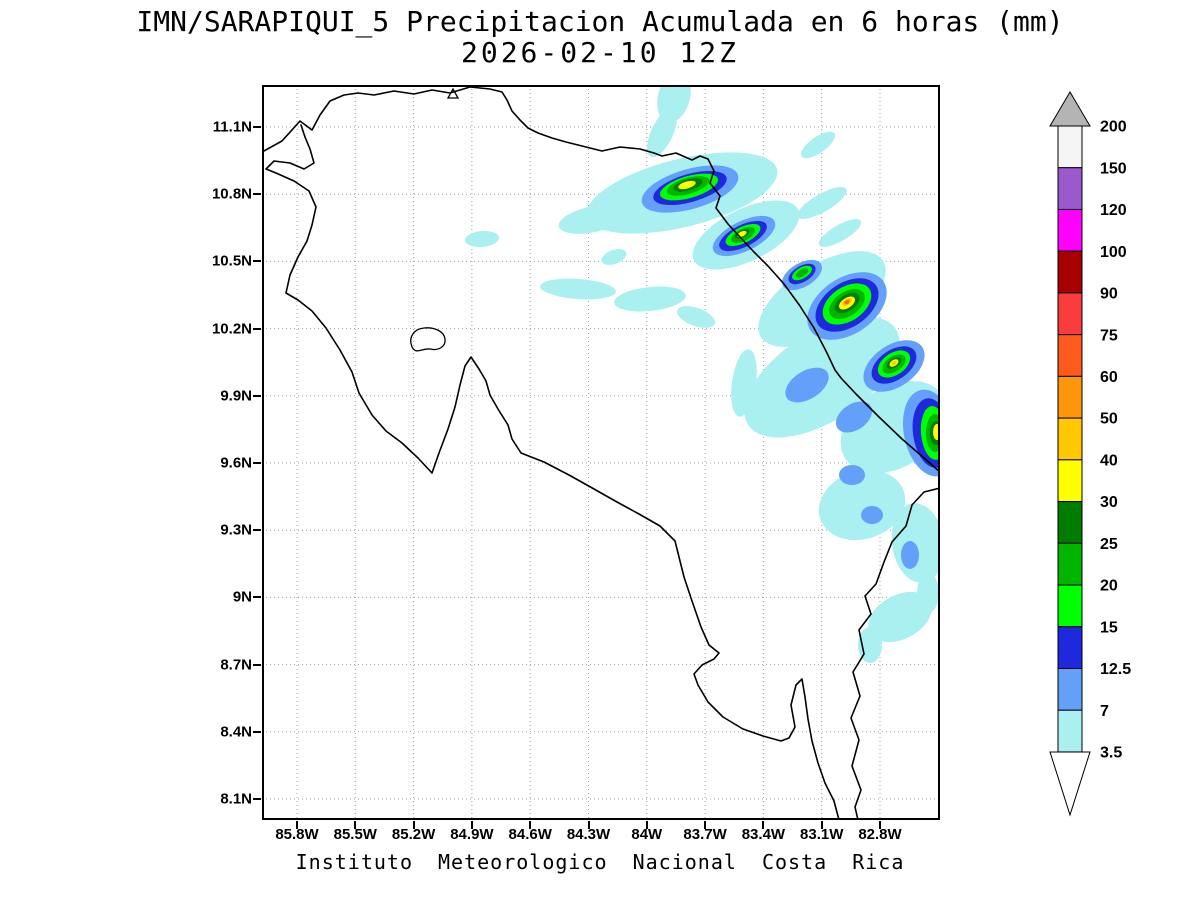  What do you see at coordinates (1109, 377) in the screenshot?
I see `colorbar-label: 60` at bounding box center [1109, 377].